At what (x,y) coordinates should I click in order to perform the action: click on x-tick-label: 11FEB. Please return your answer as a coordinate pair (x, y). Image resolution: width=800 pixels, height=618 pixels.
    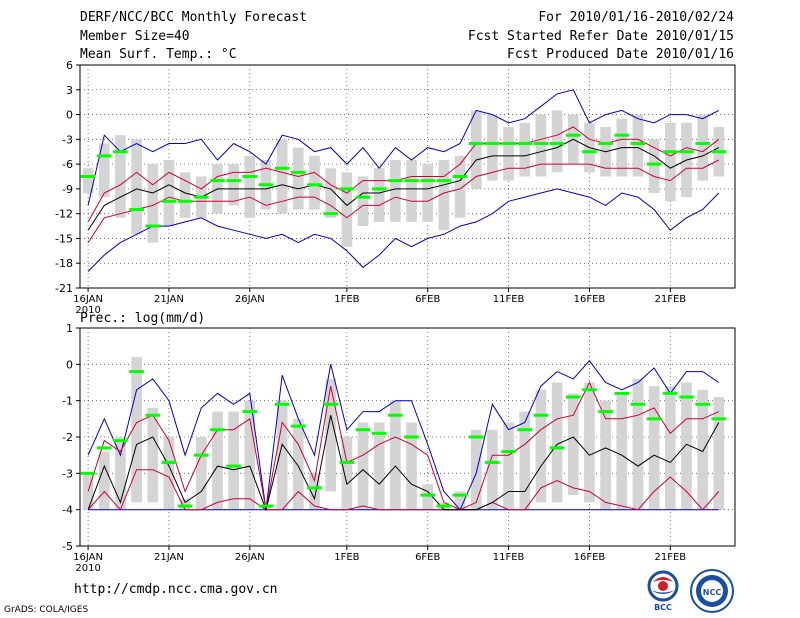
    Looking at the image, I should click on (509, 299).